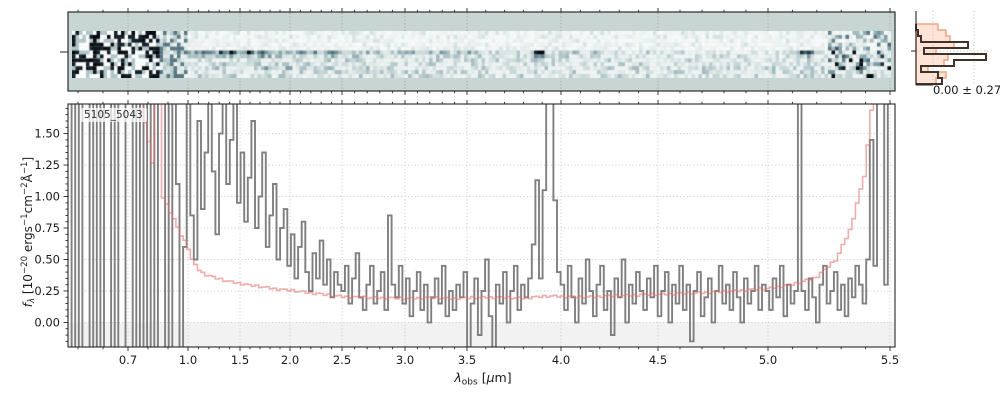 Image resolution: width=1000 pixels, height=400 pixels. I want to click on x-axis-label: λobs [μm], so click(483, 379).